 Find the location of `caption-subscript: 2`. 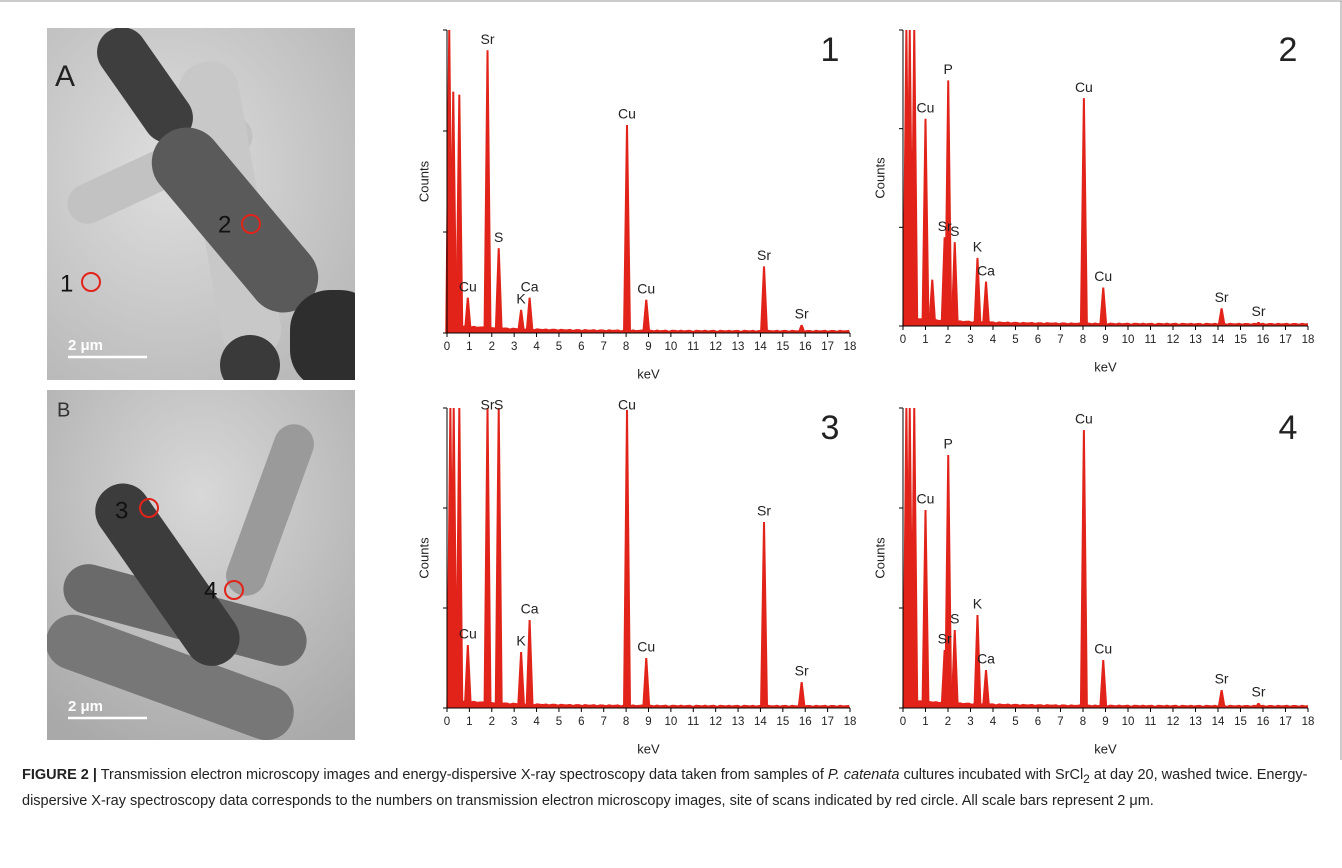

caption-subscript: 2 is located at coordinates (1086, 778).